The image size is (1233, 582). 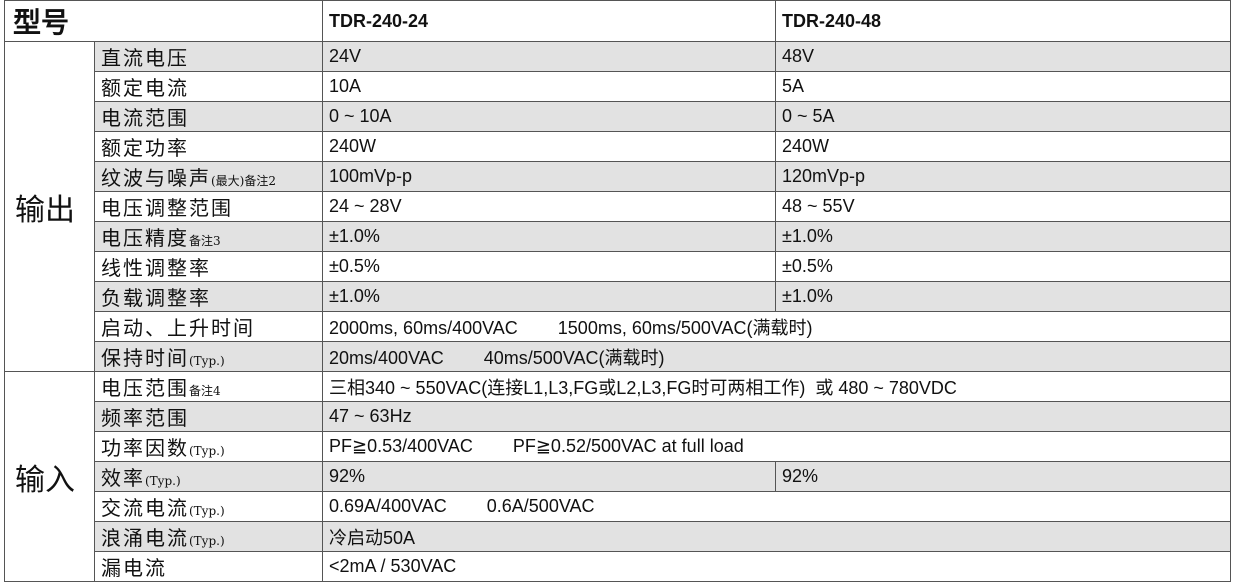 What do you see at coordinates (1003, 176) in the screenshot?
I see `value-cell: 120mVp-p` at bounding box center [1003, 176].